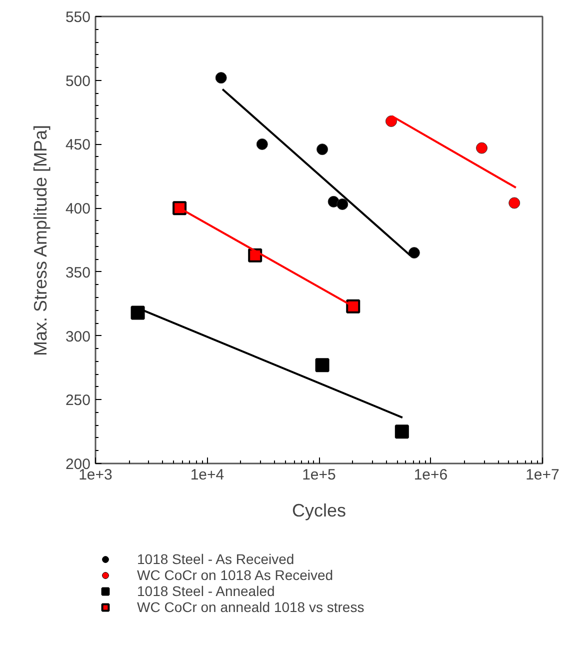  What do you see at coordinates (319, 475) in the screenshot?
I see `x-tick-label: 1e+5` at bounding box center [319, 475].